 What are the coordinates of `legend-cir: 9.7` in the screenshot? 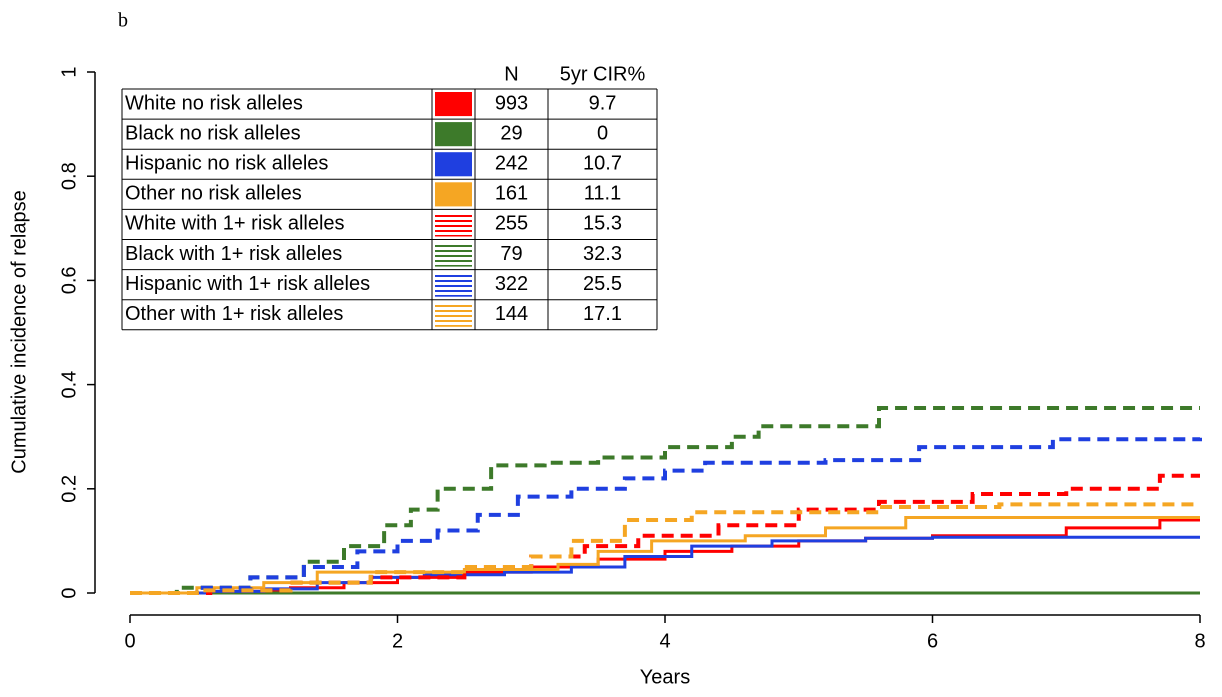 It's located at (603, 103).